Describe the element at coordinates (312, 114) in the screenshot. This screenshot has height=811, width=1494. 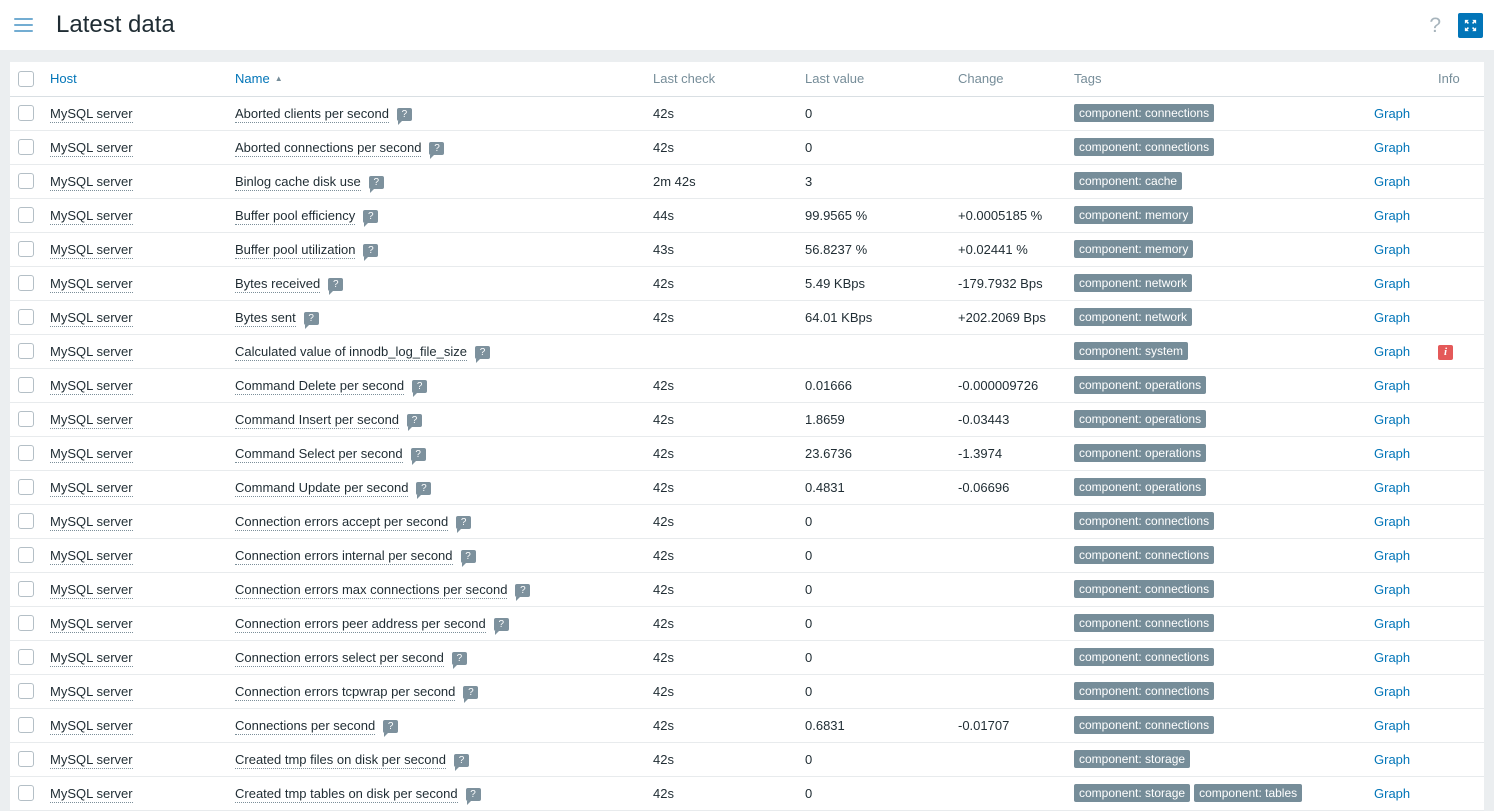
I see `item-name-link: Aborted clients per second` at that location.